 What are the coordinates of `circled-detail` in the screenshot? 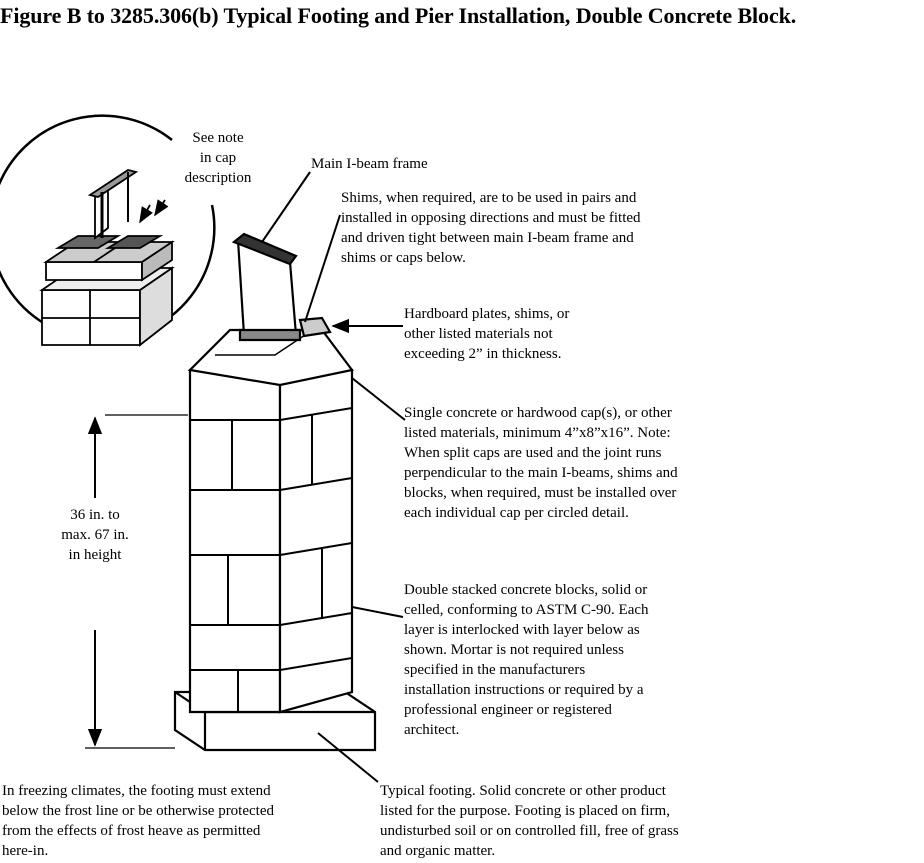 It's located at (108, 230).